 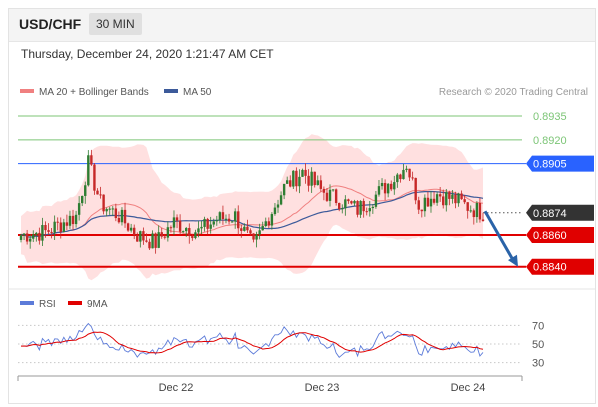 What do you see at coordinates (97, 304) in the screenshot?
I see `rsi-legend-label: 9MA` at bounding box center [97, 304].